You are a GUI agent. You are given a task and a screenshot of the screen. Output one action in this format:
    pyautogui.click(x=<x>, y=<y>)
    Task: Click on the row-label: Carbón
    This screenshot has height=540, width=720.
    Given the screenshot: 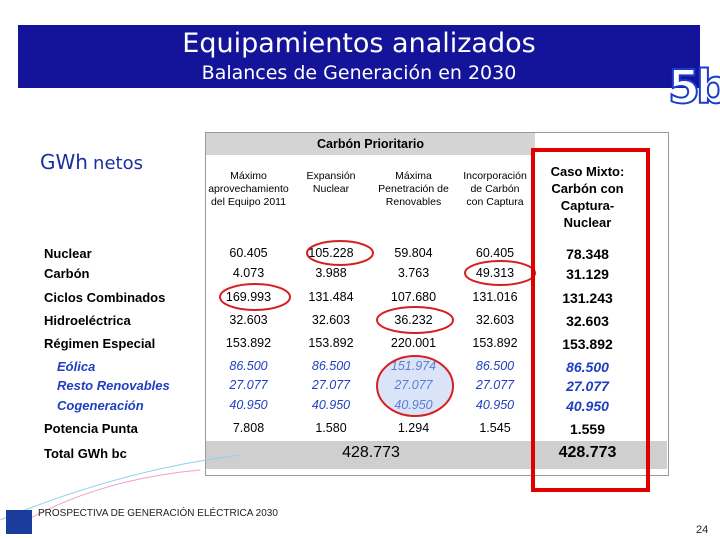 What is the action you would take?
    pyautogui.click(x=67, y=273)
    